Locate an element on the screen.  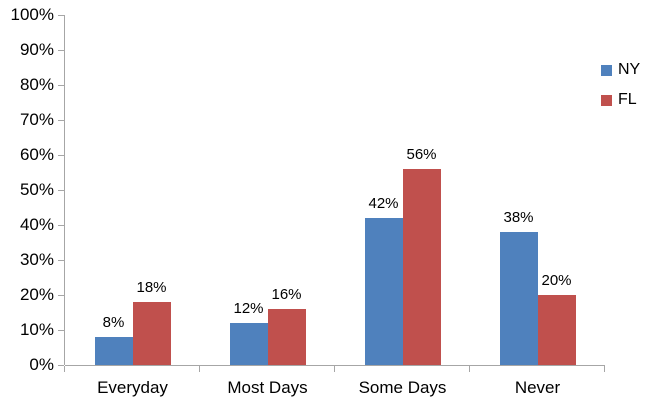
x-axis-line is located at coordinates (335, 365).